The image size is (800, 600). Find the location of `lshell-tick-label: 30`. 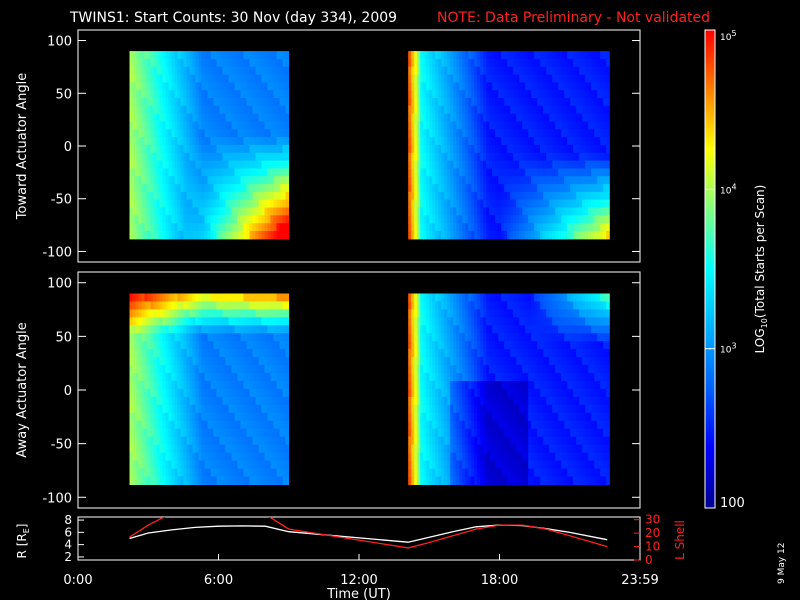

lshell-tick-label: 30 is located at coordinates (652, 520).